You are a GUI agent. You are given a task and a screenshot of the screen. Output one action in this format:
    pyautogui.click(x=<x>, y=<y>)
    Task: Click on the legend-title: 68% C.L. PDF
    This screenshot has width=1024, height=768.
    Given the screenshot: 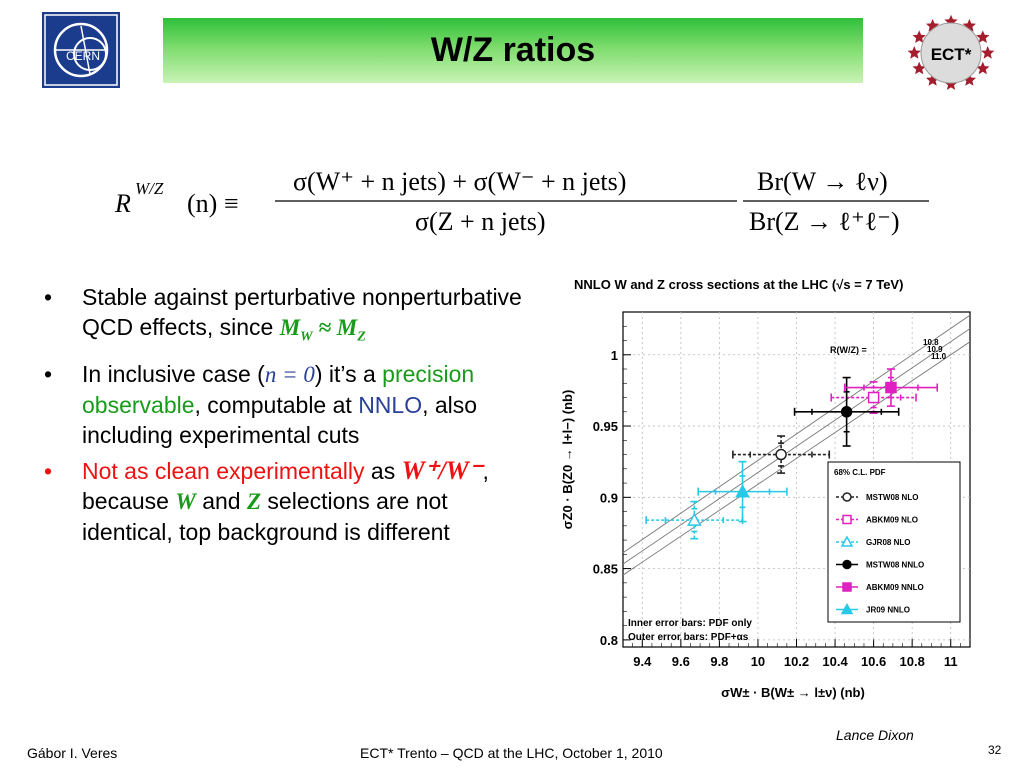 What is the action you would take?
    pyautogui.click(x=860, y=472)
    